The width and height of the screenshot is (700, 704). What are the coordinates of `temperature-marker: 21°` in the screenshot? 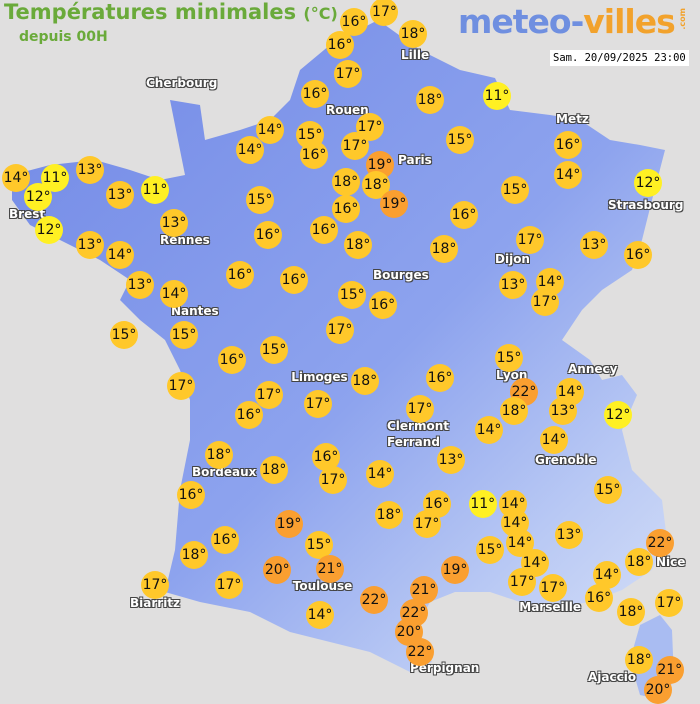 It's located at (330, 568).